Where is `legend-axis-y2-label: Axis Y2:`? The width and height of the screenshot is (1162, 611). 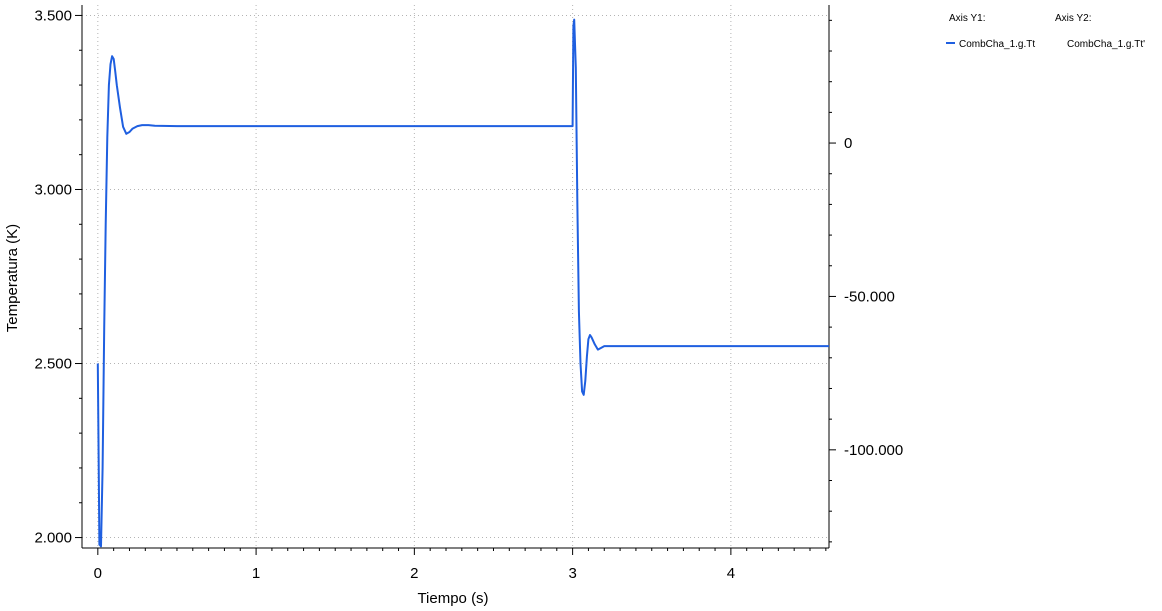
legend-axis-y2-label: Axis Y2: is located at coordinates (1073, 18).